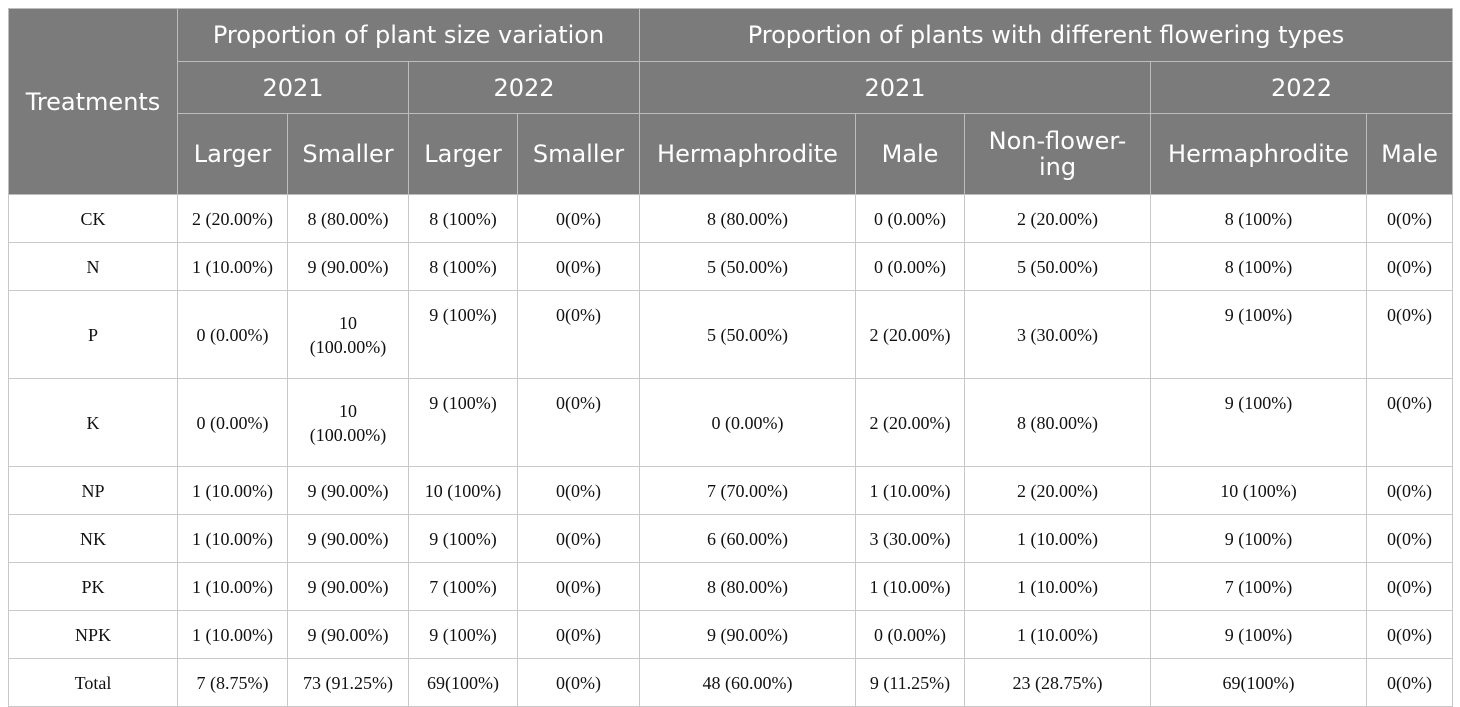 The width and height of the screenshot is (1460, 707). What do you see at coordinates (1057, 167) in the screenshot?
I see `header-non-flowering-line2: ing` at bounding box center [1057, 167].